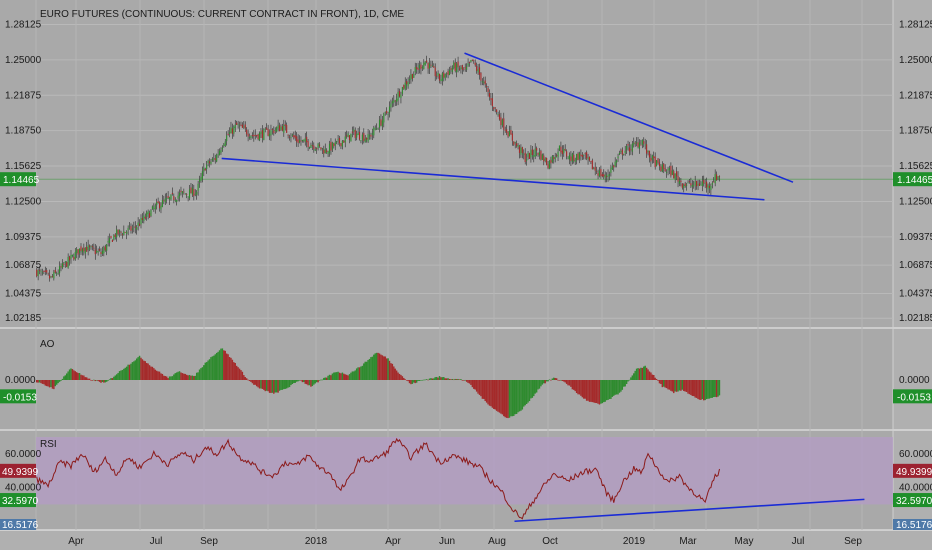 The width and height of the screenshot is (932, 550). I want to click on rsi-trendline, so click(689, 510).